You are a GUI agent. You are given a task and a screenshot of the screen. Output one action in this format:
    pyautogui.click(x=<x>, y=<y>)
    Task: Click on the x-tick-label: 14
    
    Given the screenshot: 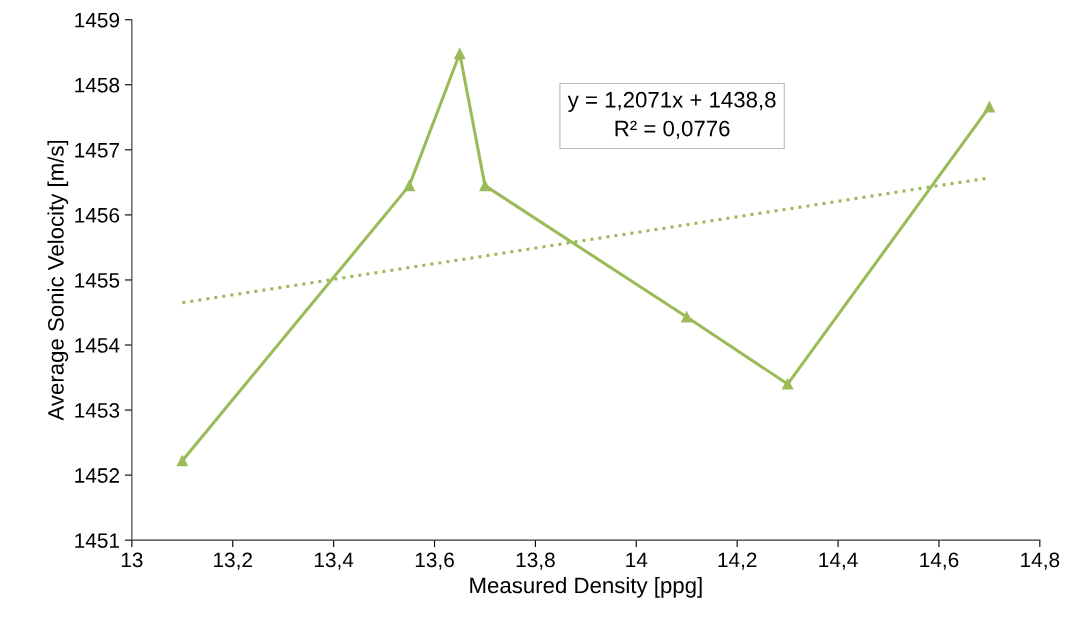 What is the action you would take?
    pyautogui.click(x=637, y=560)
    